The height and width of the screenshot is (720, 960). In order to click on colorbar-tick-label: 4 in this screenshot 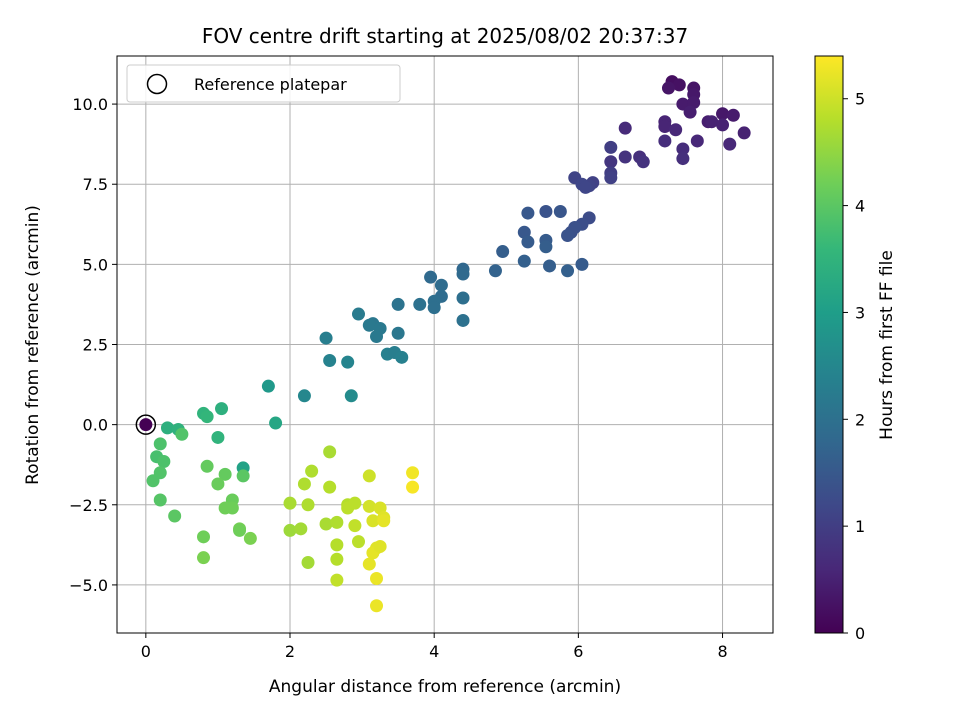, I will do `click(860, 206)`.